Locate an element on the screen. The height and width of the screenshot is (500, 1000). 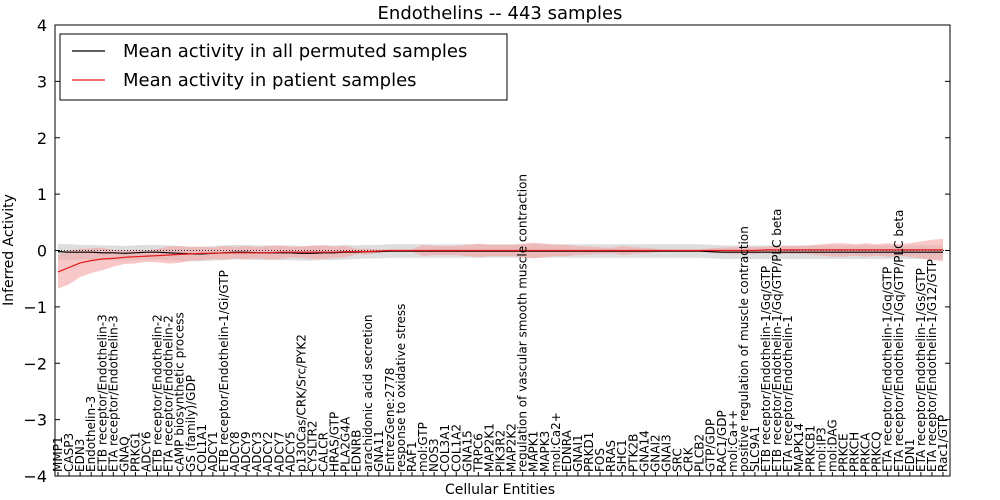
y-tick-label: 4 is located at coordinates (42, 25).